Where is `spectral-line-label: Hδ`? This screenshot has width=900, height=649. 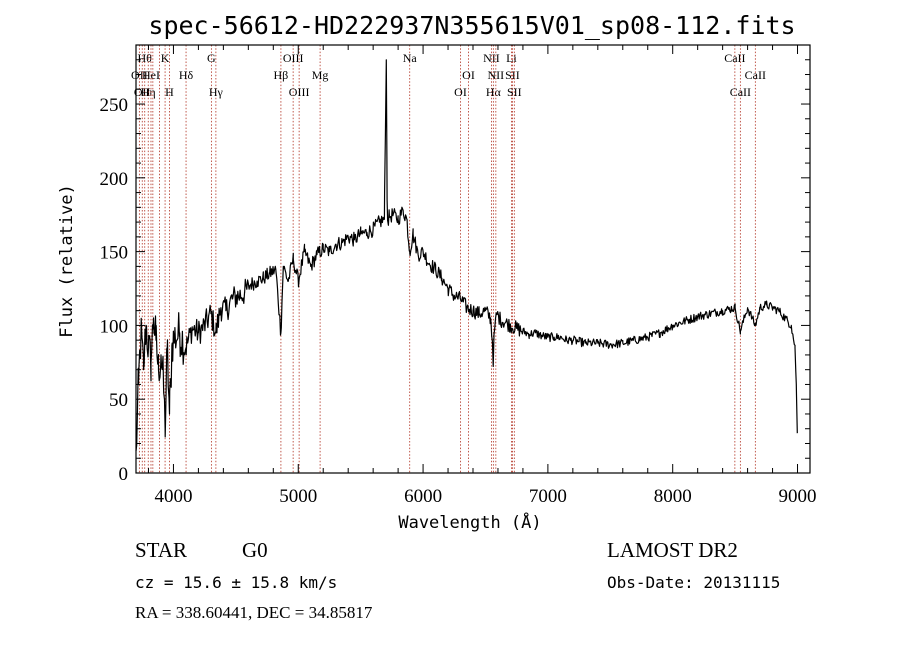 spectral-line-label: Hδ is located at coordinates (186, 75).